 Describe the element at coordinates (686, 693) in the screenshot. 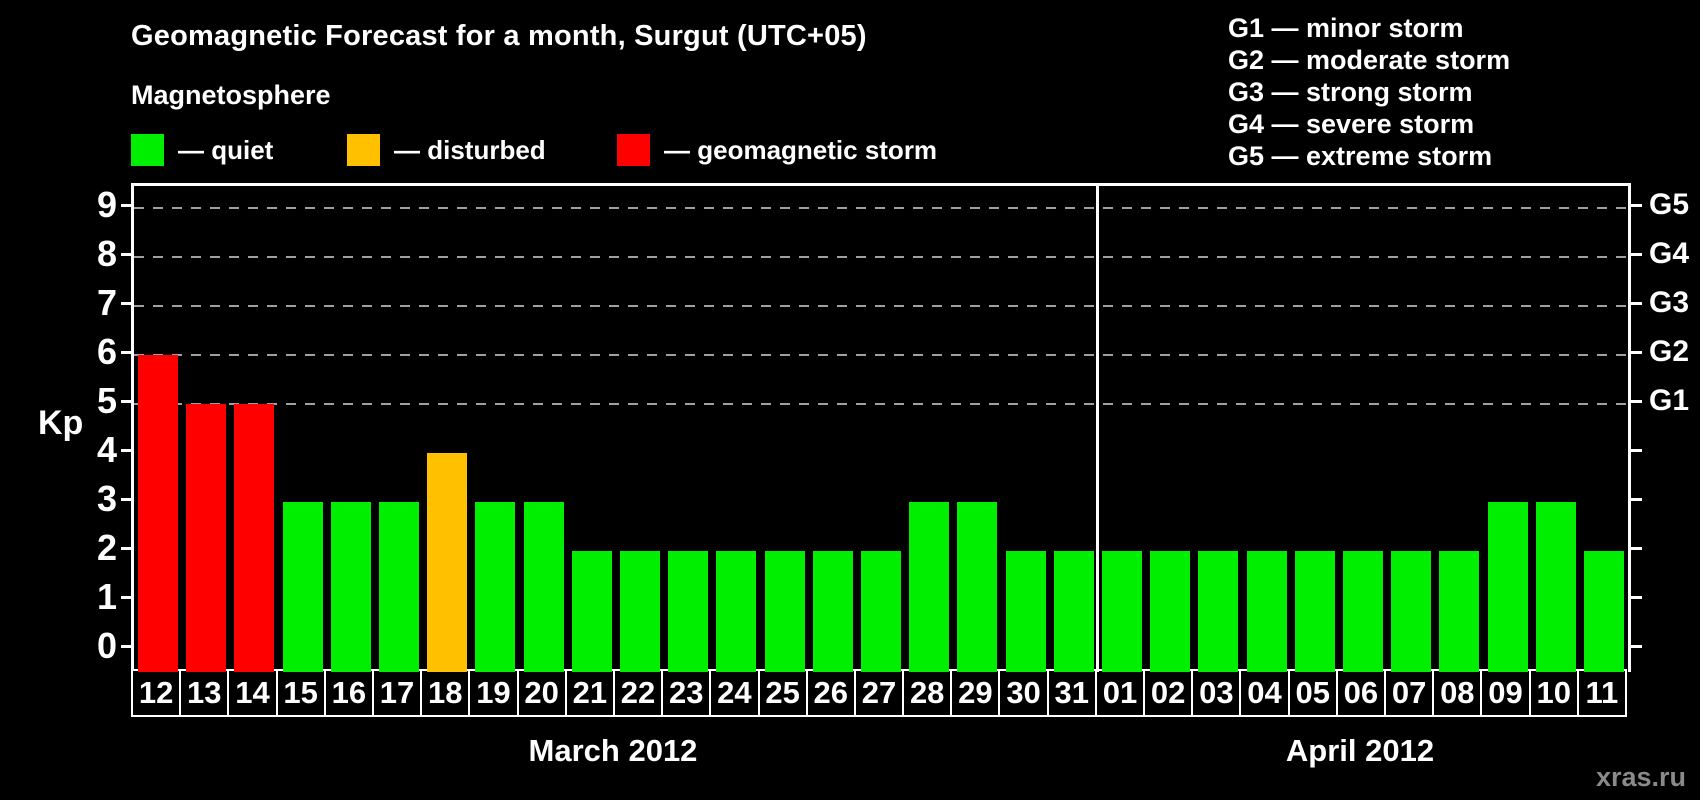

I see `day-label-23: 23` at that location.